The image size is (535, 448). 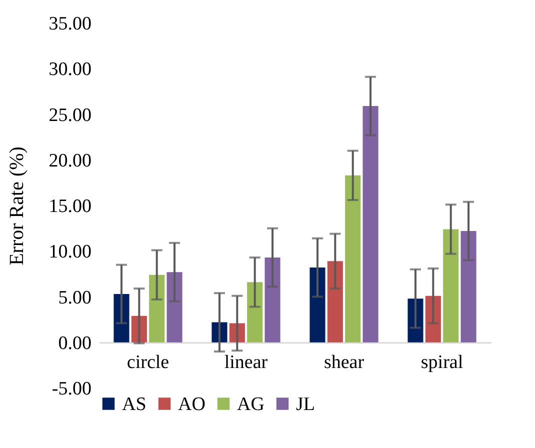 I want to click on x-tick-label: circle, so click(x=148, y=362).